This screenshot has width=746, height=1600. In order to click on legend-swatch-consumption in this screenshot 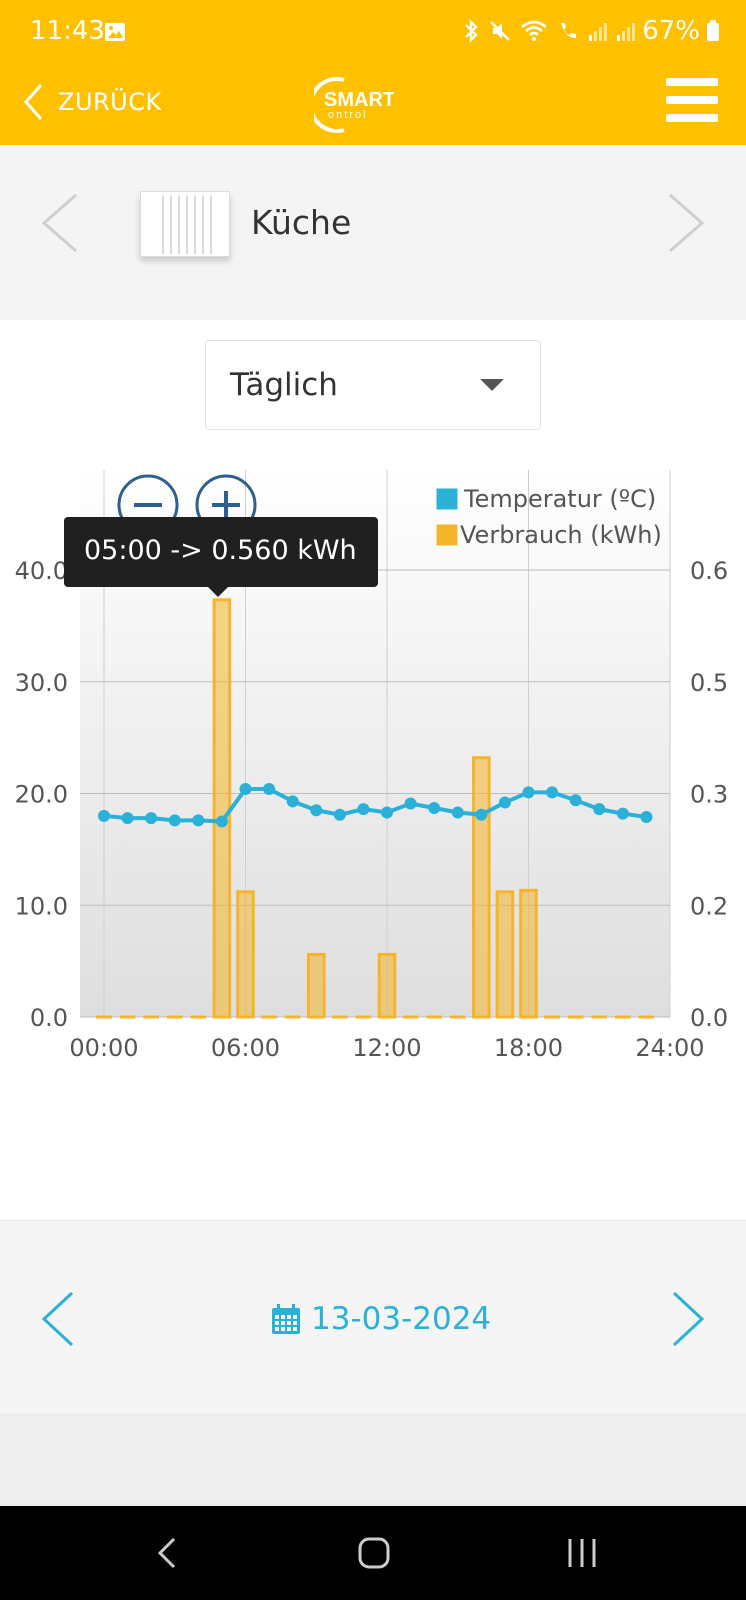, I will do `click(447, 535)`.